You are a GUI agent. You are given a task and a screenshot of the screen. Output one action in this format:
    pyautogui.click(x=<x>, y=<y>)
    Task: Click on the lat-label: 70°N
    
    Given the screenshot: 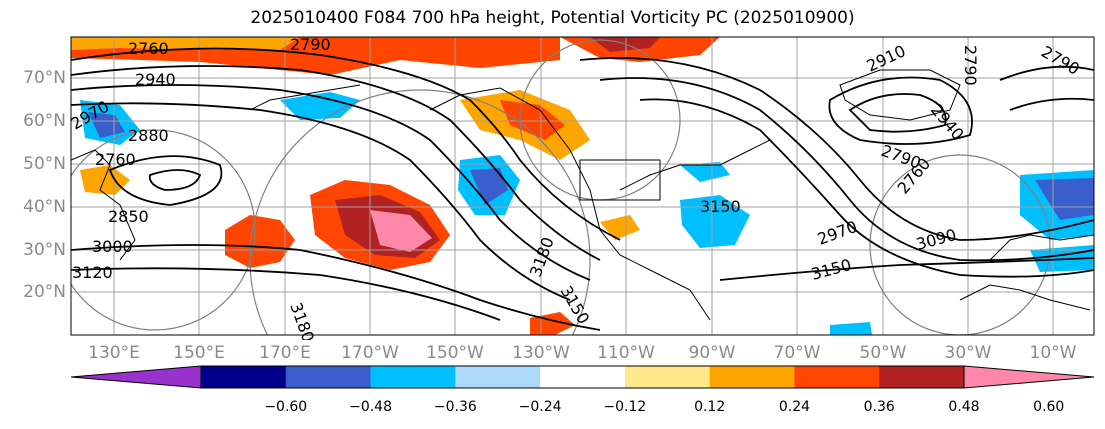 What is the action you would take?
    pyautogui.click(x=44, y=78)
    